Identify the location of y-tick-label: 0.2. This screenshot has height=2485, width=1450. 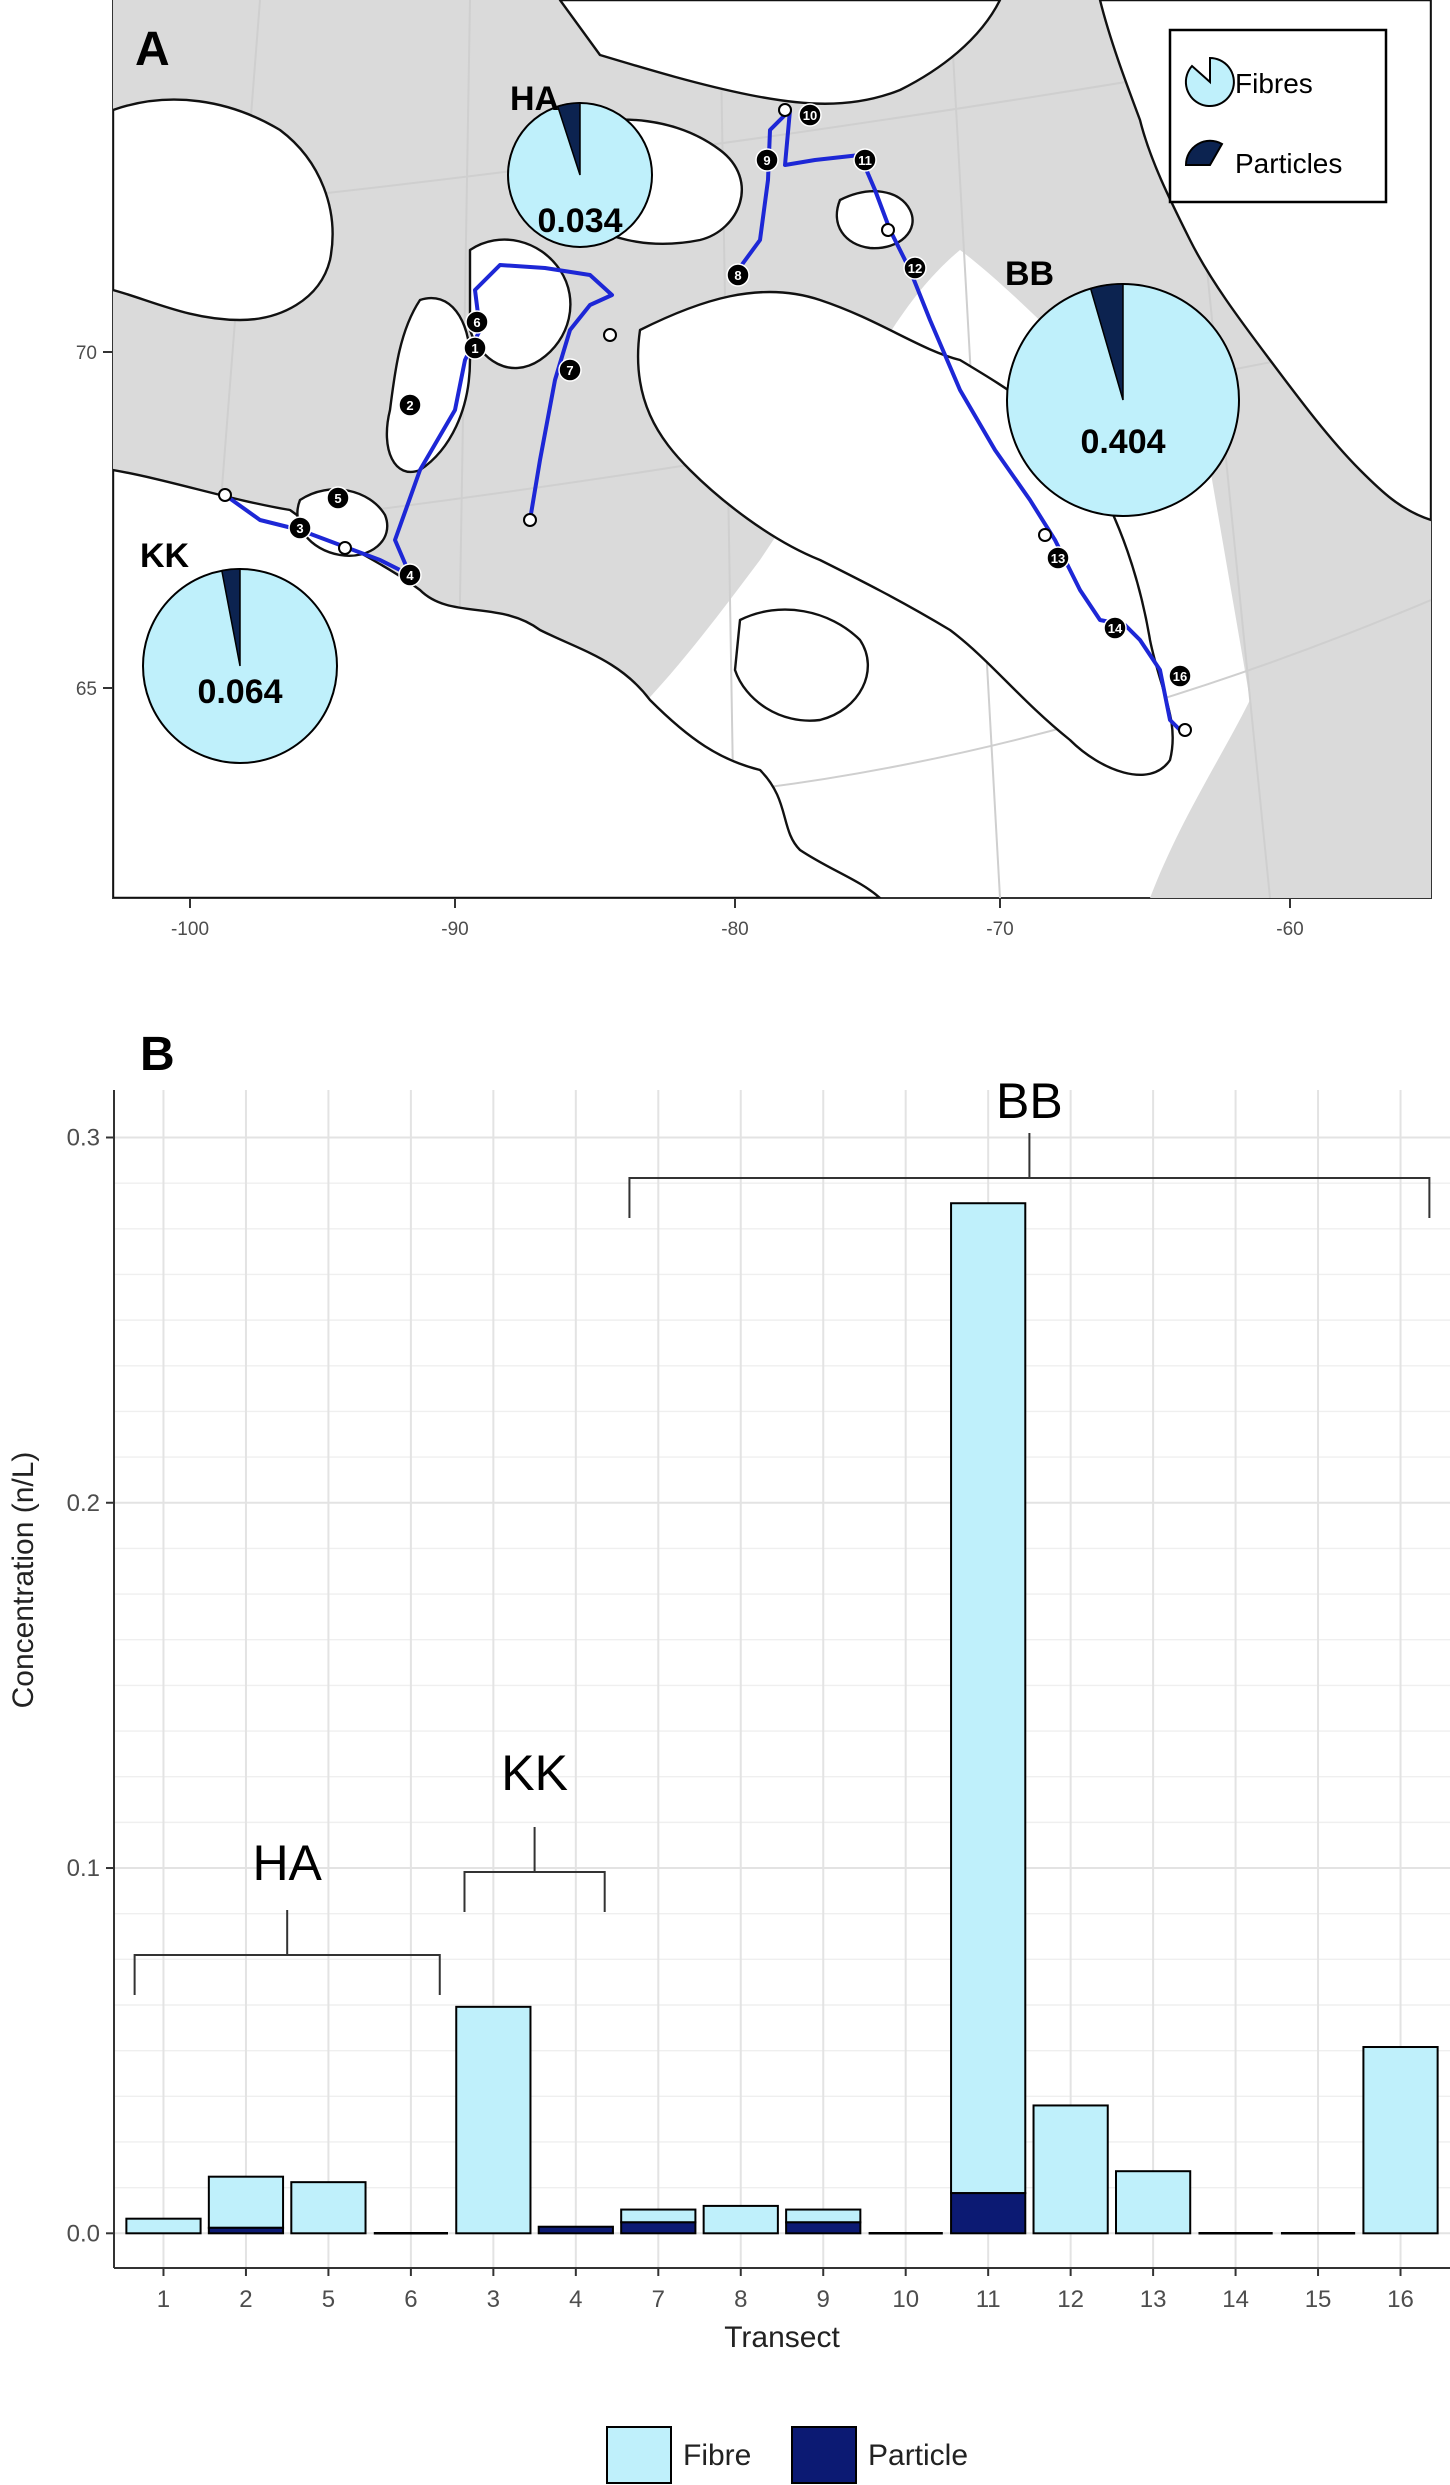
(83, 1503).